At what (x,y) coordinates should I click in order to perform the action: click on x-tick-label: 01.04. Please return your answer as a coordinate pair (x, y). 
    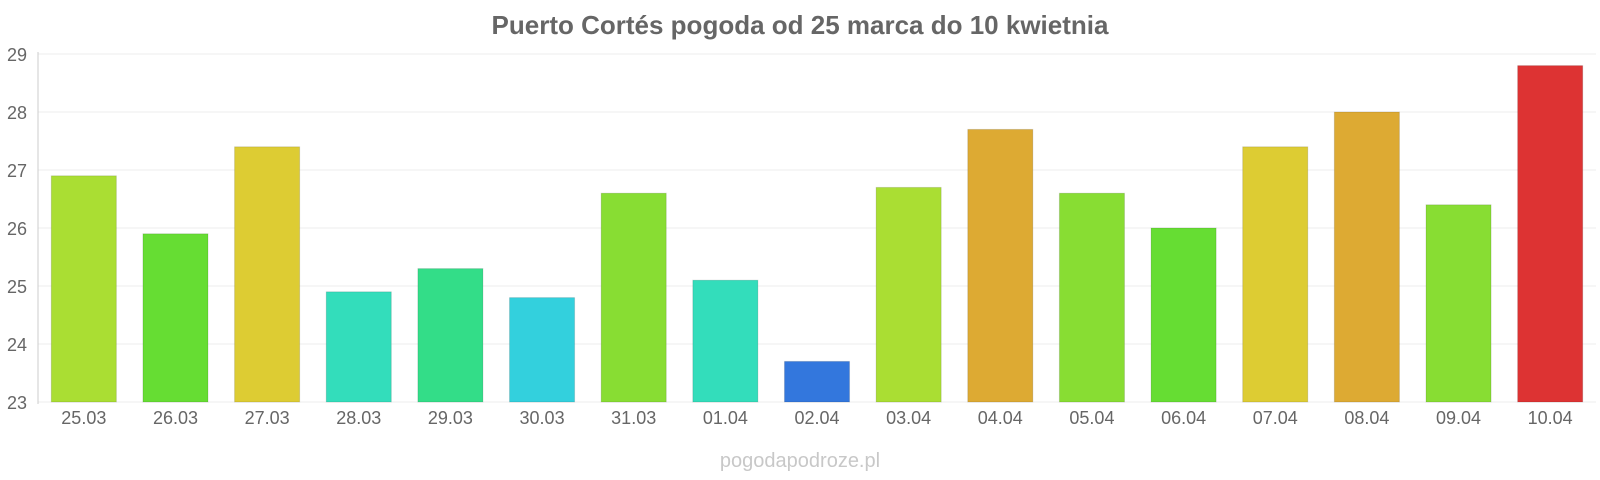
    Looking at the image, I should click on (725, 418).